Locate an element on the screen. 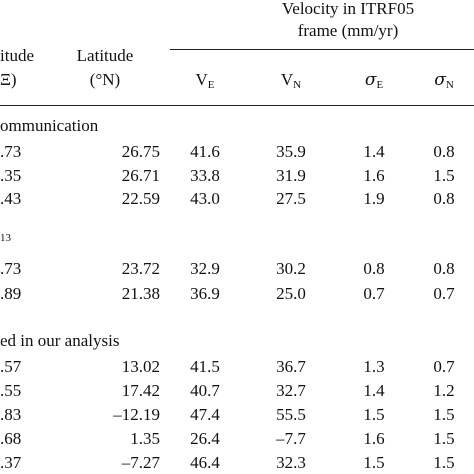  cell-longitude: .35 is located at coordinates (11, 175).